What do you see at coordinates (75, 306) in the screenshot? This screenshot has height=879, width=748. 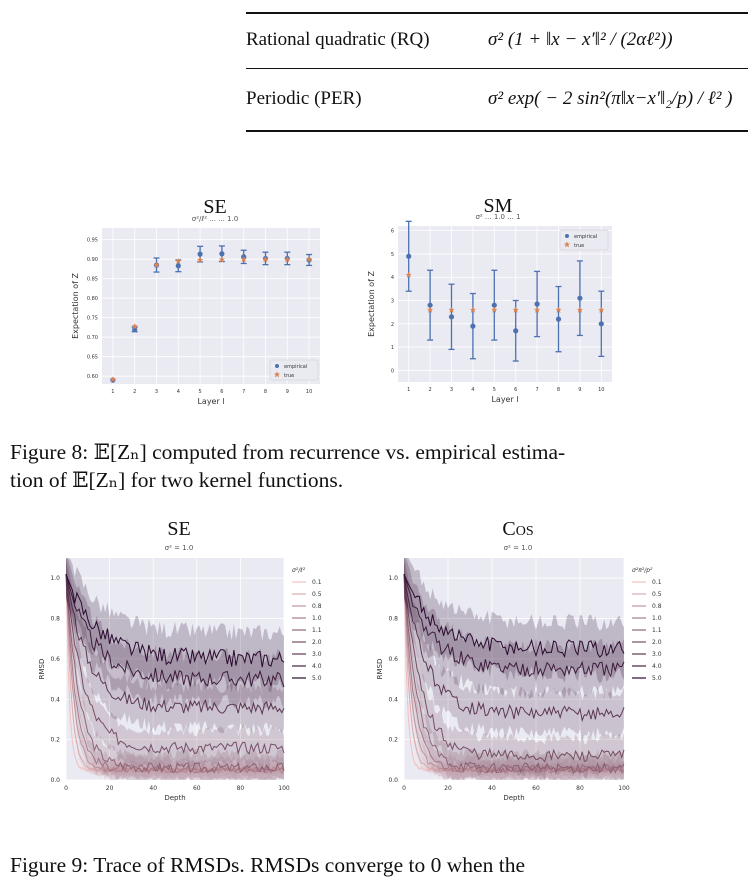 I see `y-axis-label: Expectation of Z` at bounding box center [75, 306].